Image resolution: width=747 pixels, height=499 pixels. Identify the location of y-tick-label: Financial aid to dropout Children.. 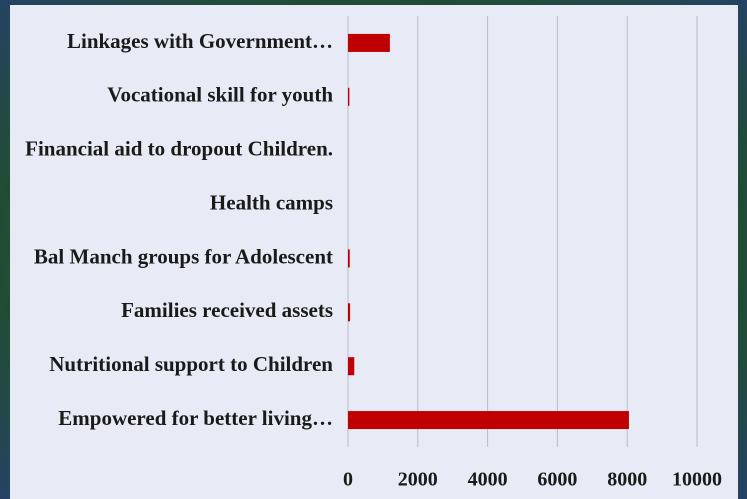
(179, 149).